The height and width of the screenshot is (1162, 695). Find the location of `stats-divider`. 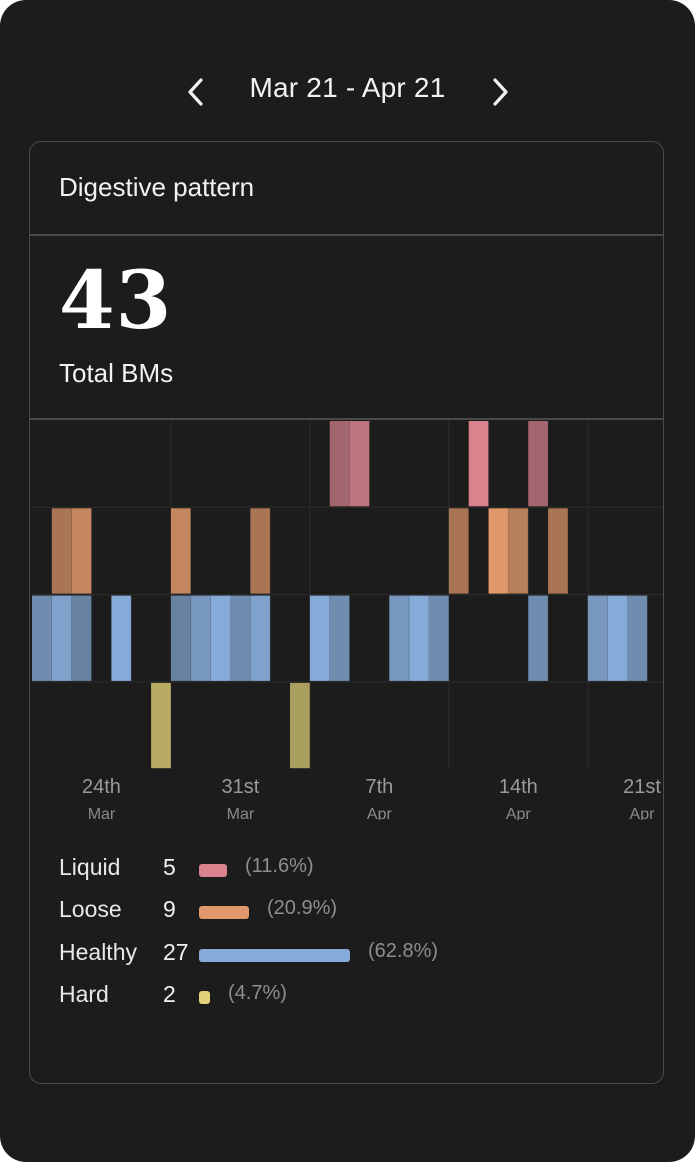

stats-divider is located at coordinates (346, 419).